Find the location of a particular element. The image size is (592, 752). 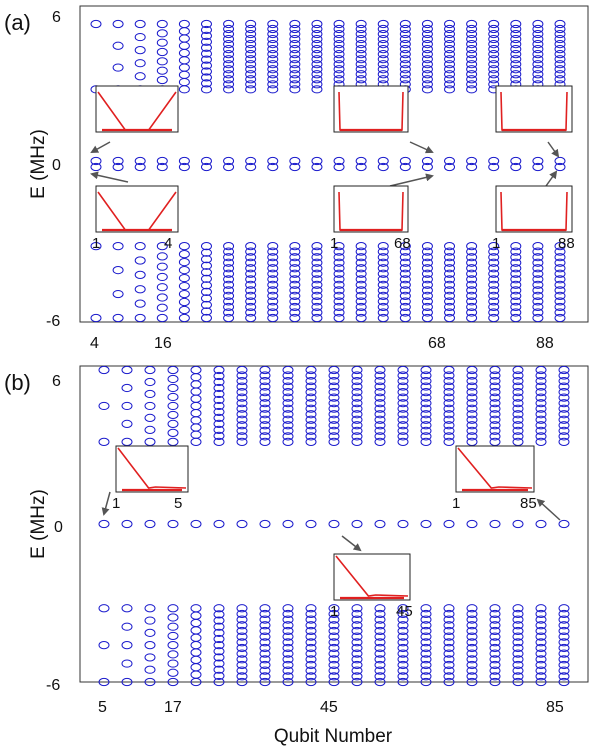

inset-45-lower: 1 45 is located at coordinates (371, 586).